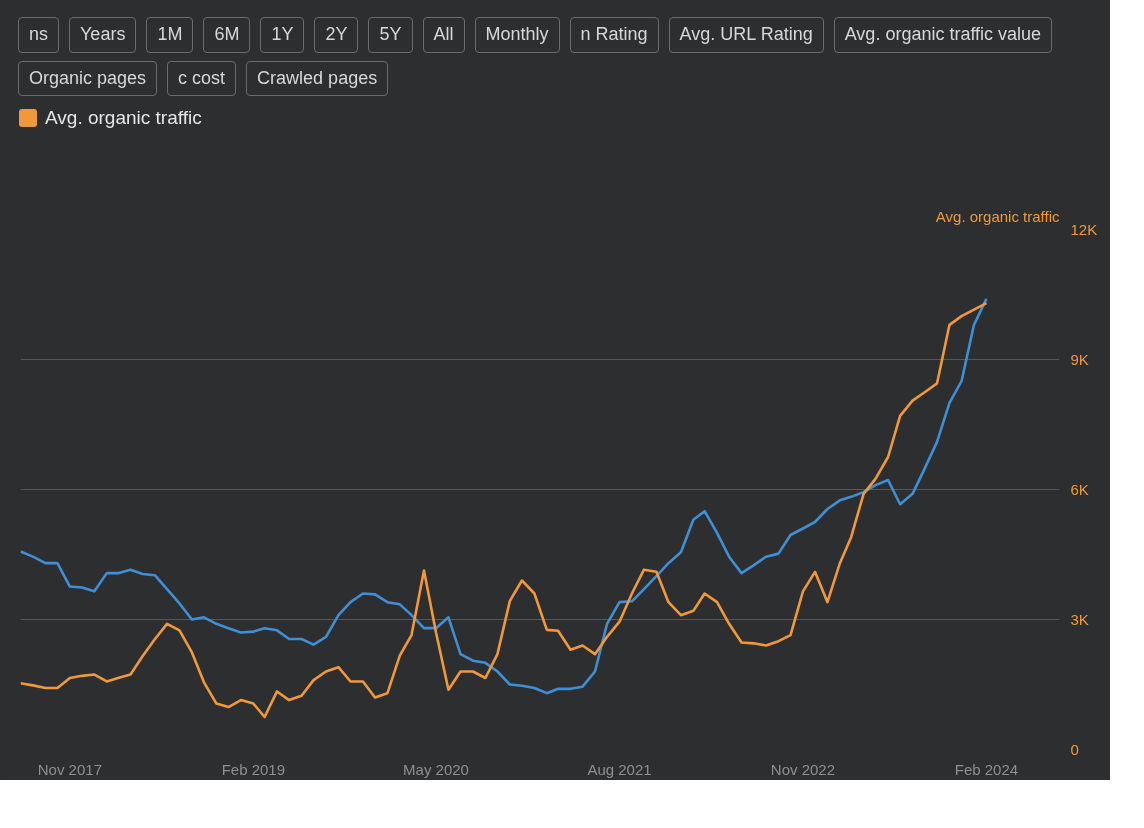  Describe the element at coordinates (317, 78) in the screenshot. I see `text: Crawled pages` at that location.